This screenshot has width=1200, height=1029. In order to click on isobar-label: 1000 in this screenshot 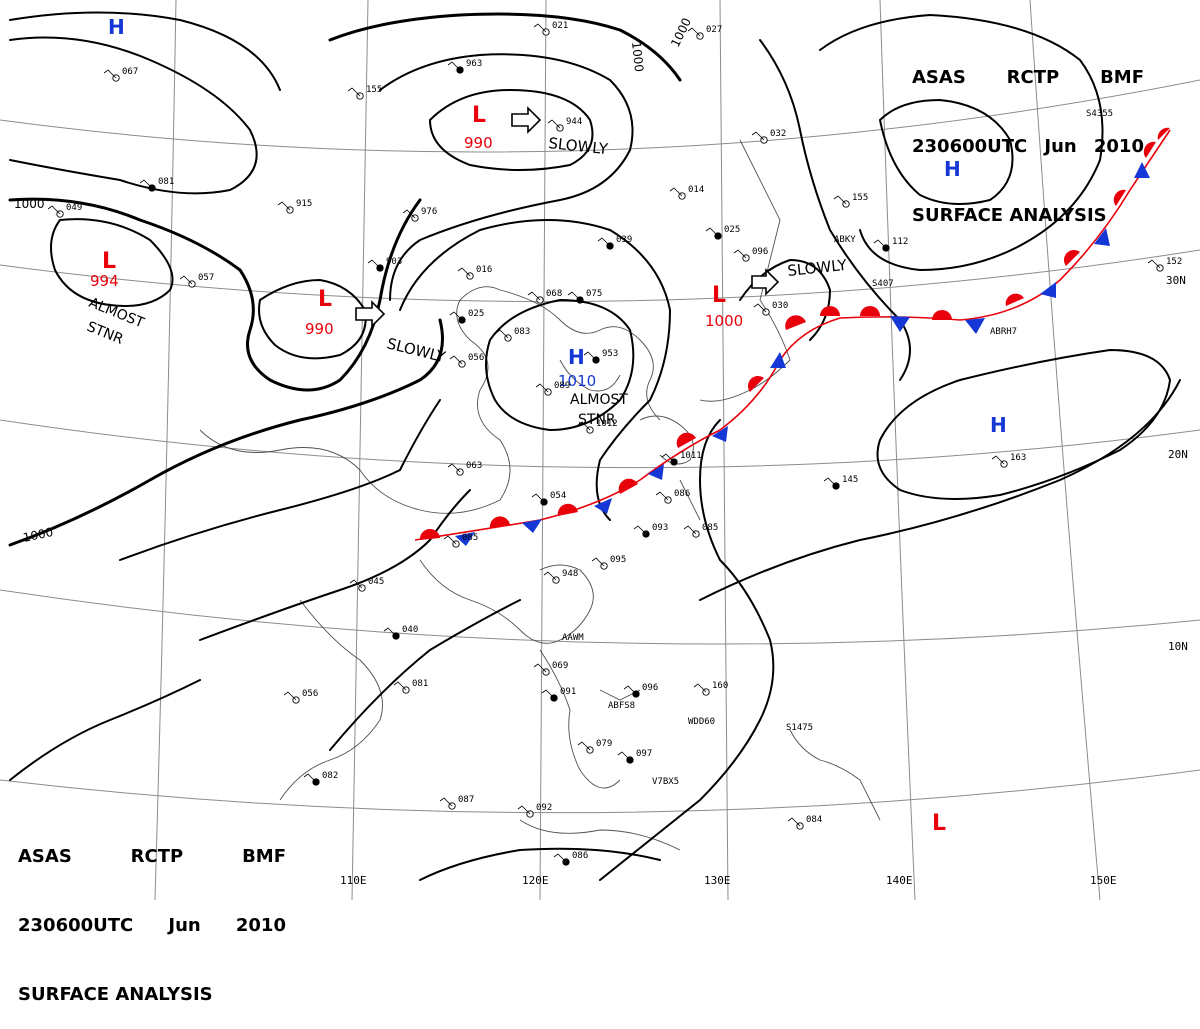, I will do `click(38, 535)`.